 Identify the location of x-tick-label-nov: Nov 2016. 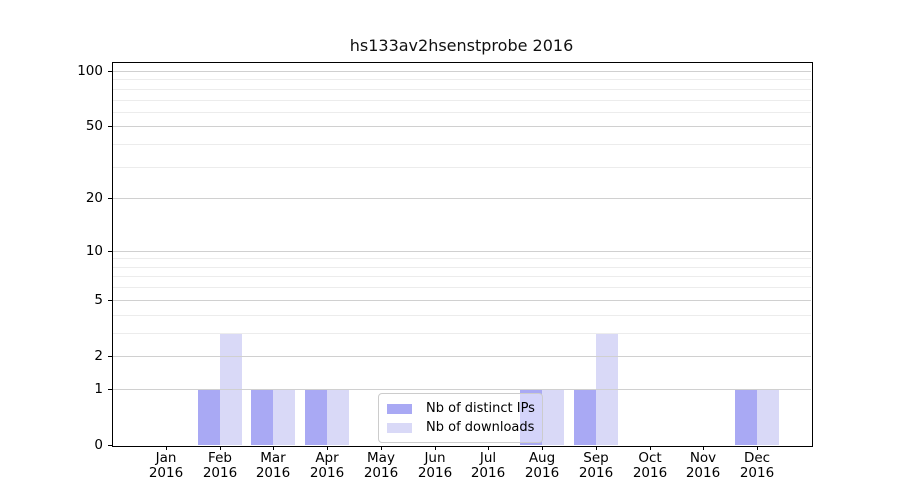
(703, 466).